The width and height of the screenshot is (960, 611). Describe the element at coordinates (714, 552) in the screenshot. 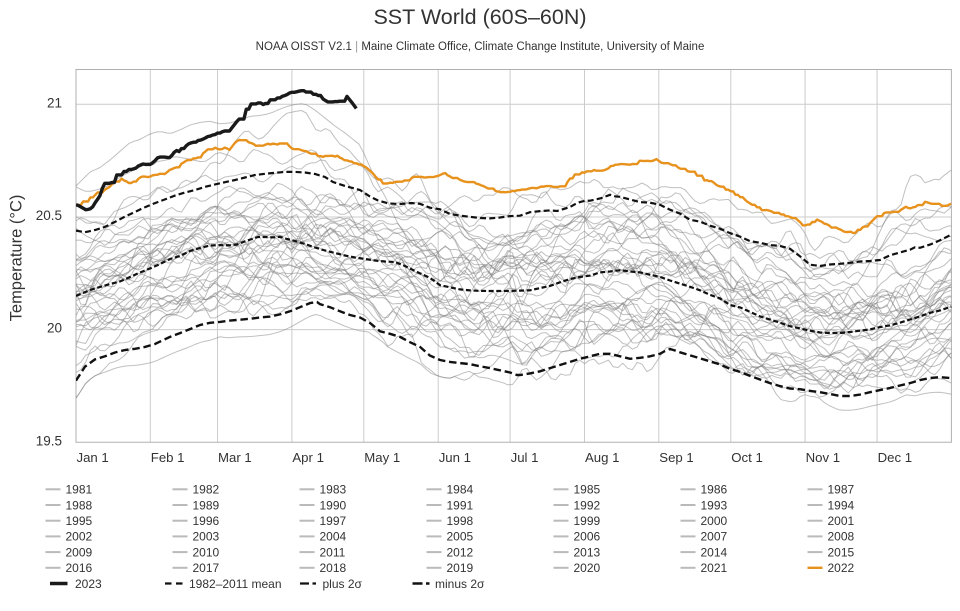

I see `svg-text: 2014` at that location.